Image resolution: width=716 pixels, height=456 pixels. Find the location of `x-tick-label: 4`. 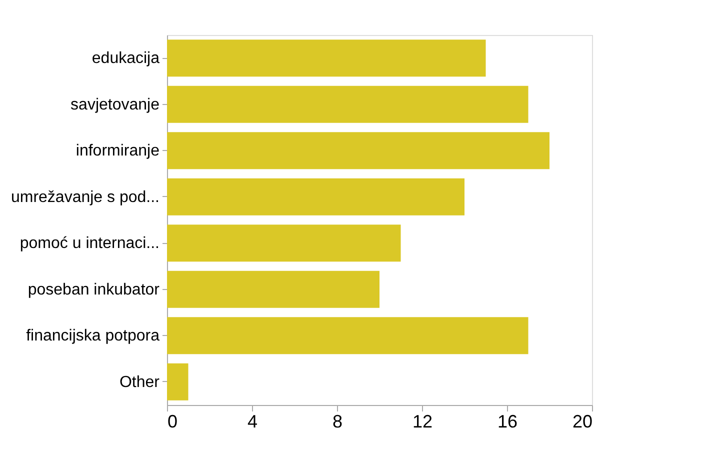

x-tick-label: 4 is located at coordinates (252, 422).